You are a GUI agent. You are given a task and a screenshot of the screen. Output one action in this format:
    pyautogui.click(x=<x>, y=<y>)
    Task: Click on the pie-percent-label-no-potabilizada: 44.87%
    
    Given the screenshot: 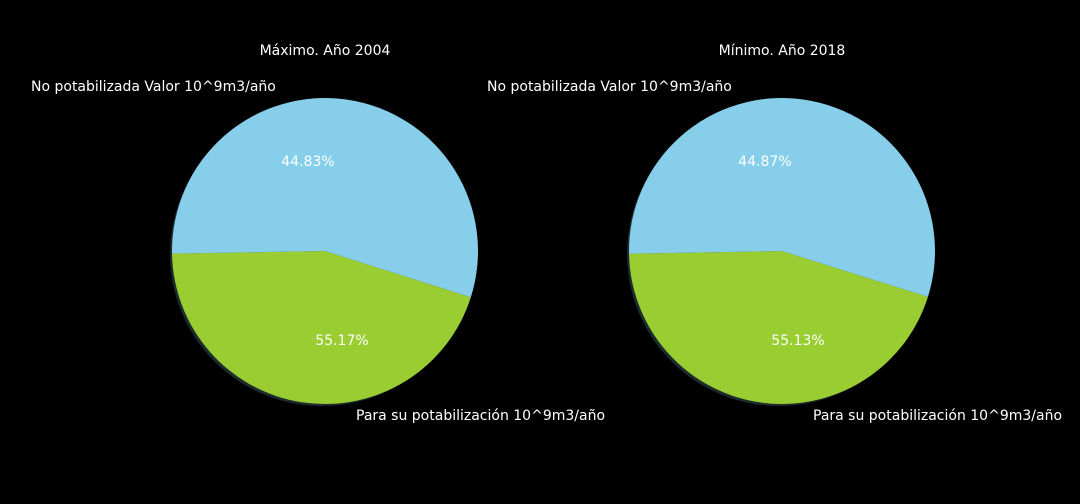 What is the action you would take?
    pyautogui.click(x=764, y=162)
    